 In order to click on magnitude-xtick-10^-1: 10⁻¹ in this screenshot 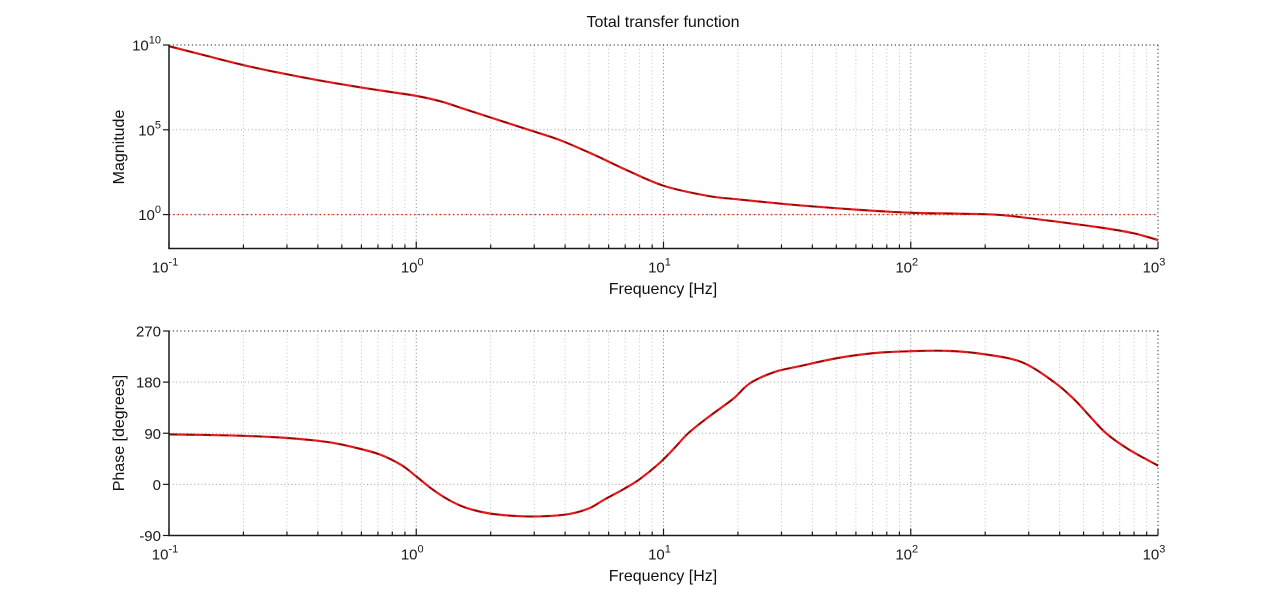, I will do `click(165, 267)`.